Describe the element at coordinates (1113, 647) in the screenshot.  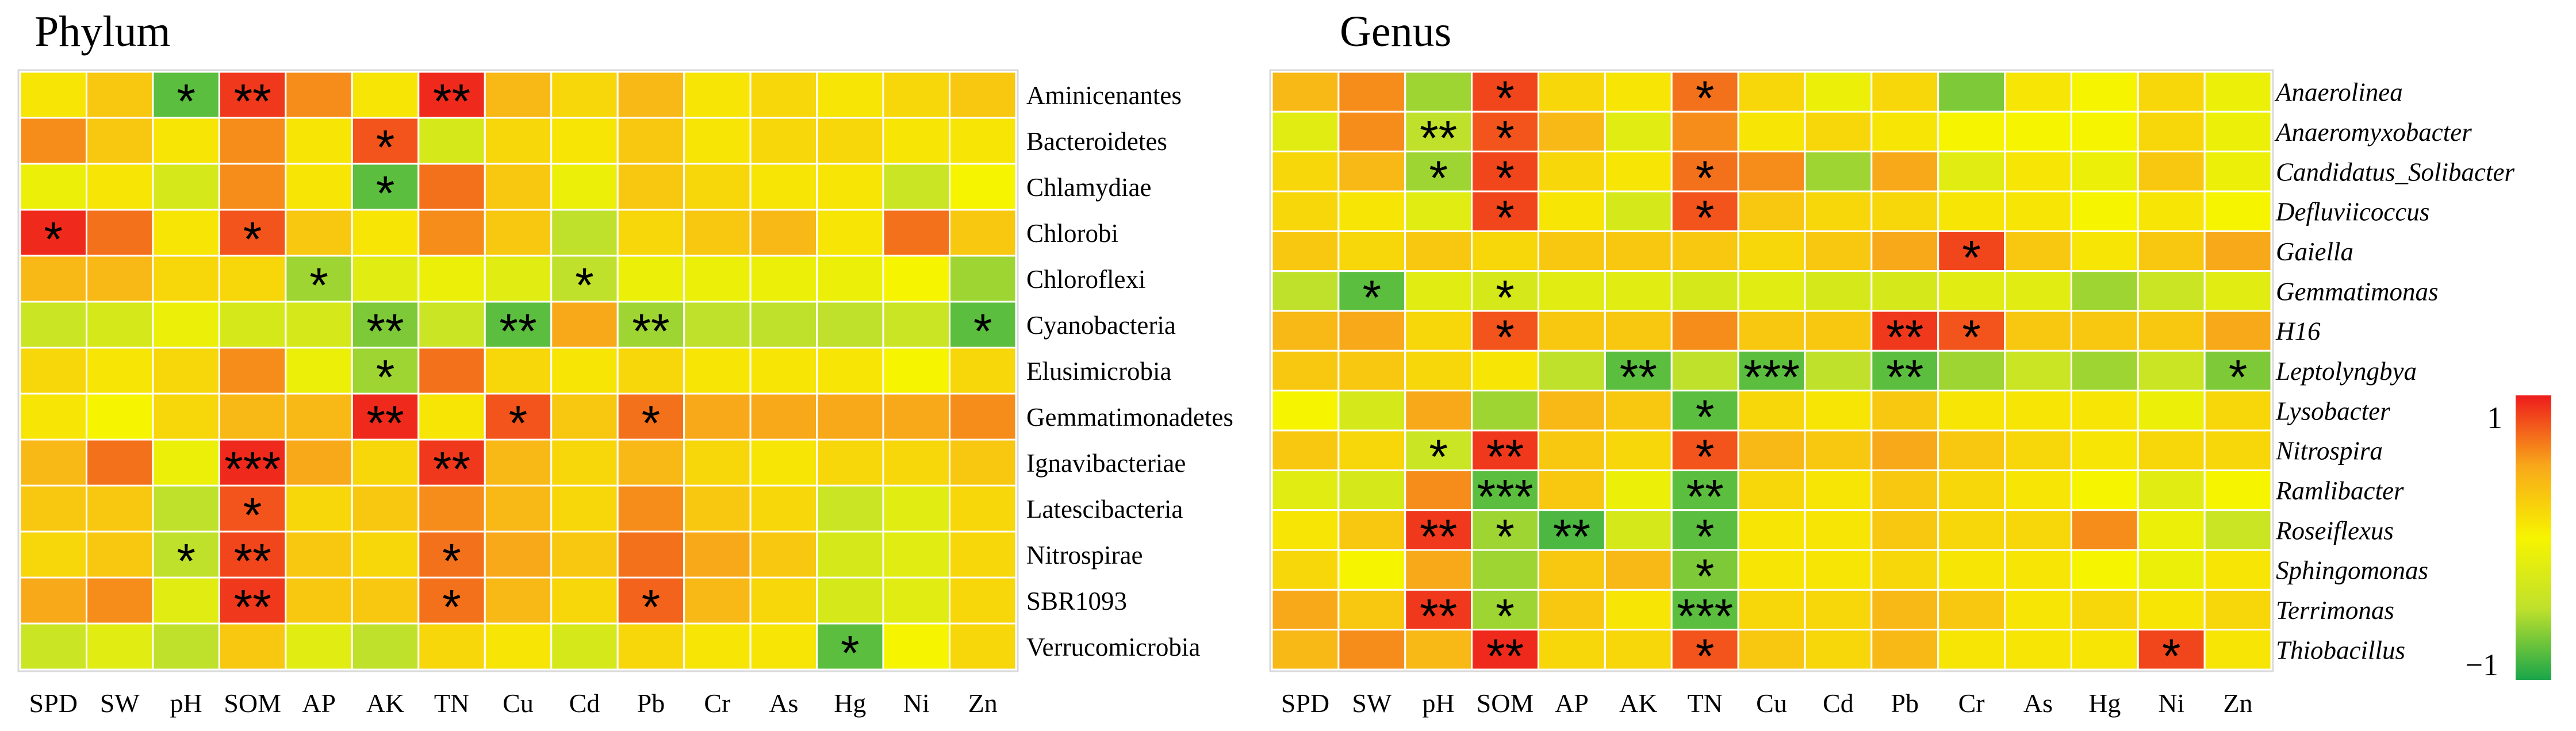
I see `phylum-row-label: Verrucomicrobia` at that location.